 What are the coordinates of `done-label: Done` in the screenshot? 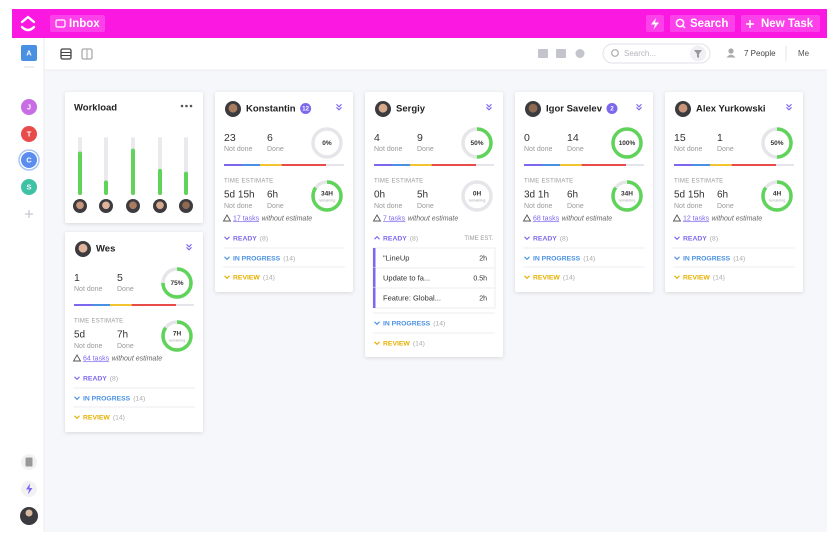 It's located at (425, 149).